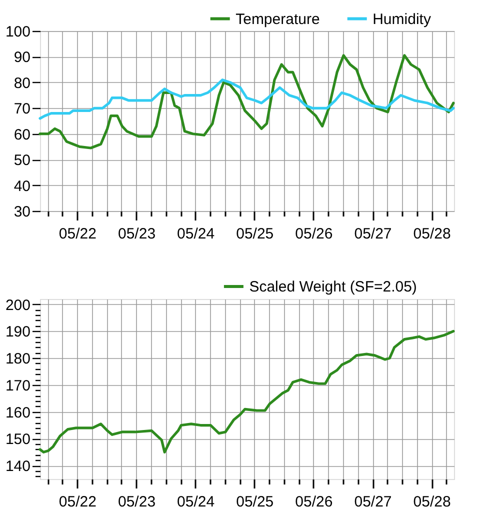 The width and height of the screenshot is (488, 529). I want to click on y-tick-label: 70, so click(22, 109).